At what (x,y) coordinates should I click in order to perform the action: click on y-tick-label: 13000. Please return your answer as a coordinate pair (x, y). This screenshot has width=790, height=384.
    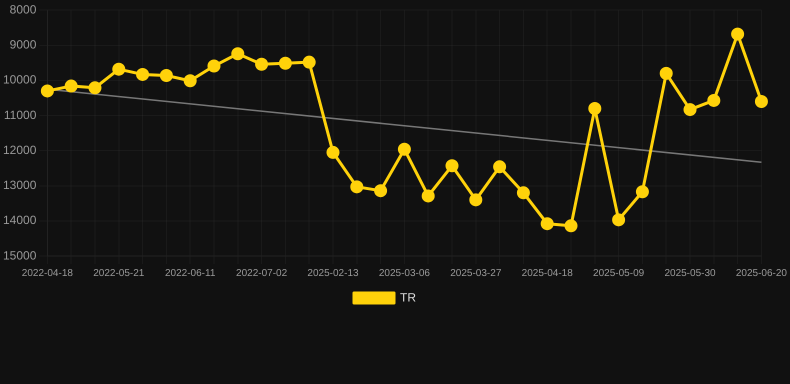
    Looking at the image, I should click on (19, 185).